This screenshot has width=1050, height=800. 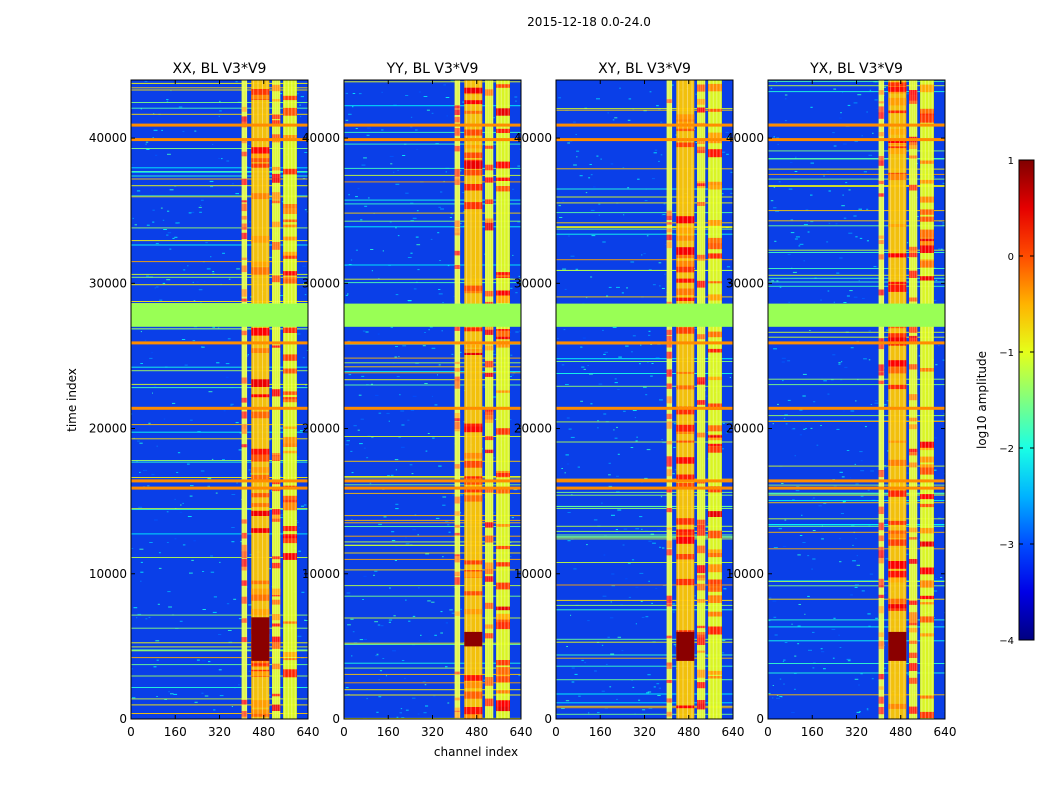 What do you see at coordinates (644, 140) in the screenshot?
I see `strong-interference-row` at bounding box center [644, 140].